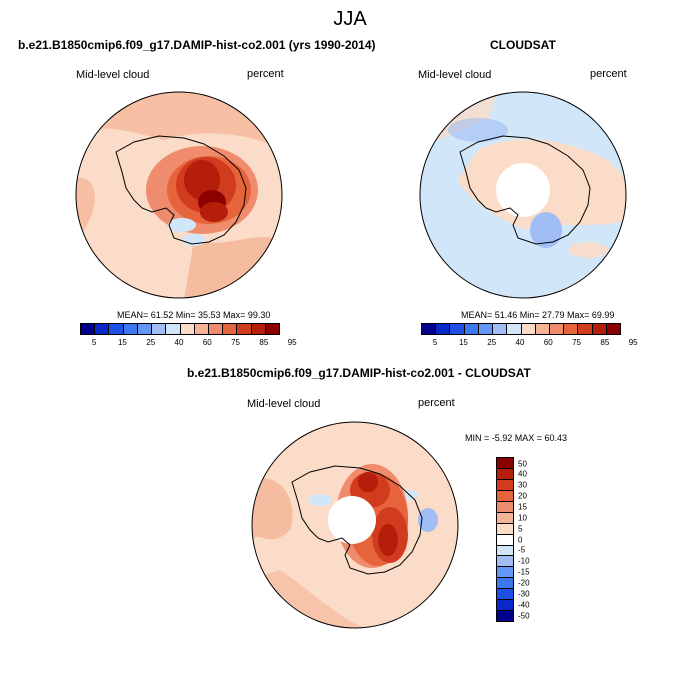 The height and width of the screenshot is (700, 700). I want to click on panel2-right-label: percent, so click(608, 74).